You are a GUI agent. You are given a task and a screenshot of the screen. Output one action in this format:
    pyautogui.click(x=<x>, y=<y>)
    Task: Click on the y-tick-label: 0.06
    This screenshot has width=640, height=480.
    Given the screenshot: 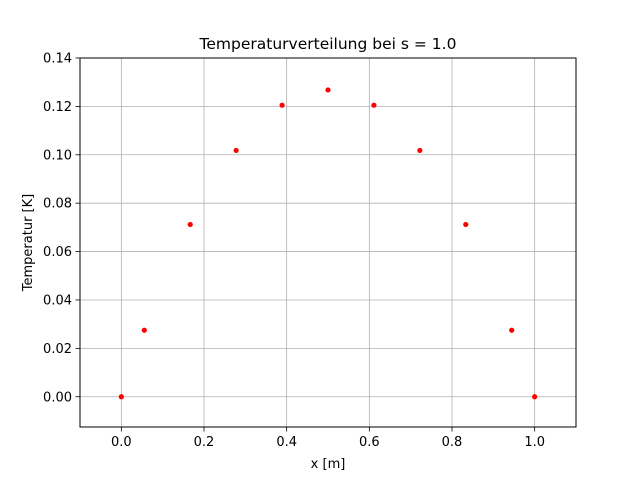 What is the action you would take?
    pyautogui.click(x=57, y=252)
    